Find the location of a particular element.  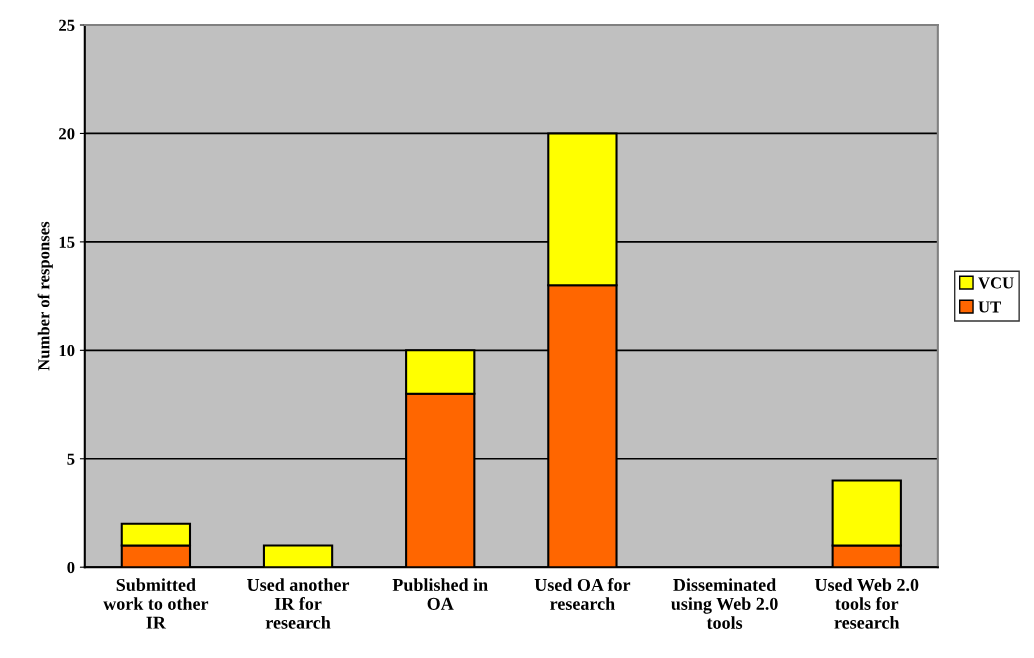

x-tick-label: Published in OA is located at coordinates (440, 594).